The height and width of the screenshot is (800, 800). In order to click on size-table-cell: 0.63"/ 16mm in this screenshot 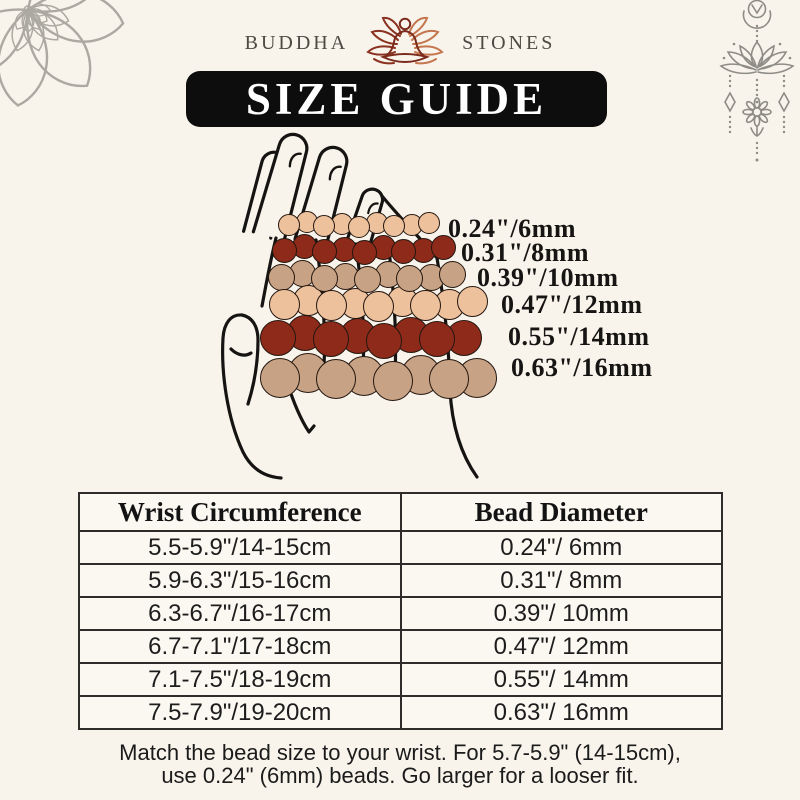, I will do `click(561, 712)`.